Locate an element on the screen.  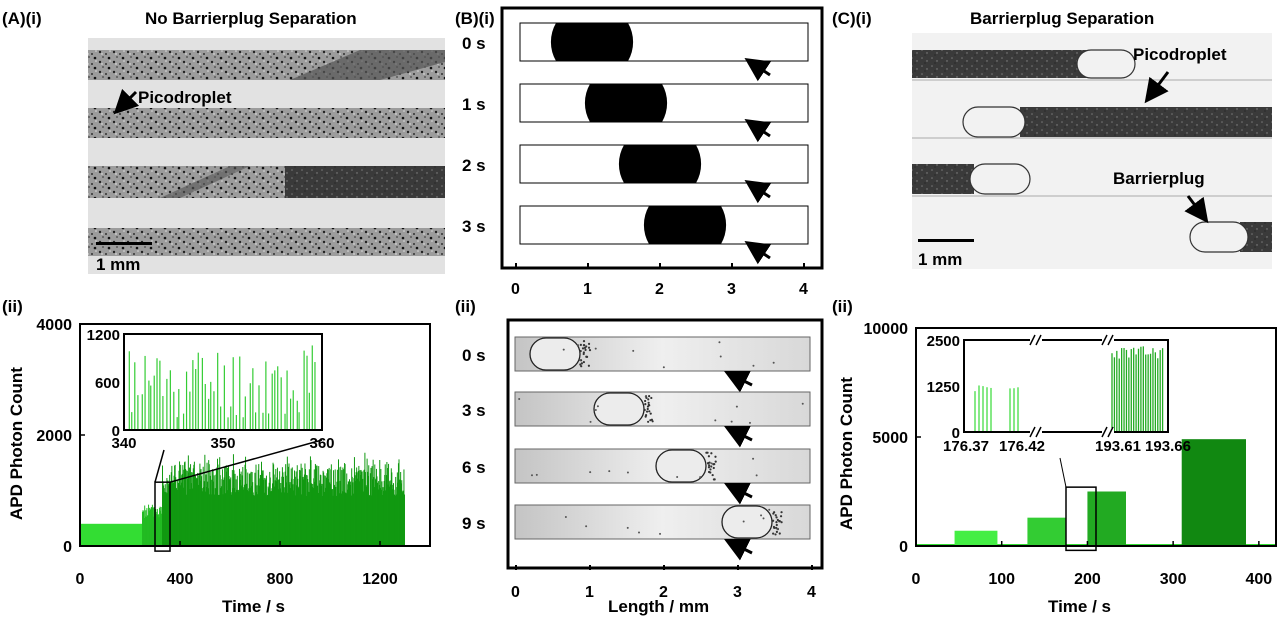
tick-label: 3 is located at coordinates (737, 592).